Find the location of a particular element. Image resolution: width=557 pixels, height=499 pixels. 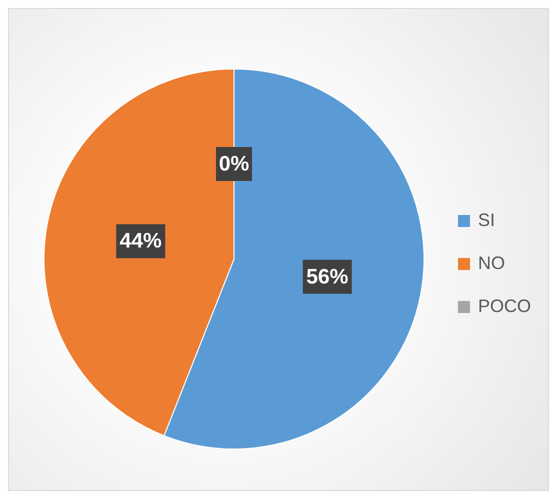

legend-label: NO is located at coordinates (491, 263).